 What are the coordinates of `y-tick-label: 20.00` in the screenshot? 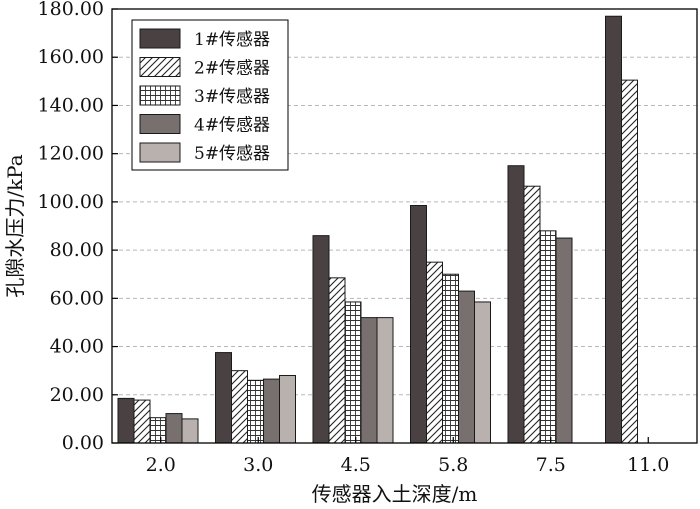 It's located at (77, 395).